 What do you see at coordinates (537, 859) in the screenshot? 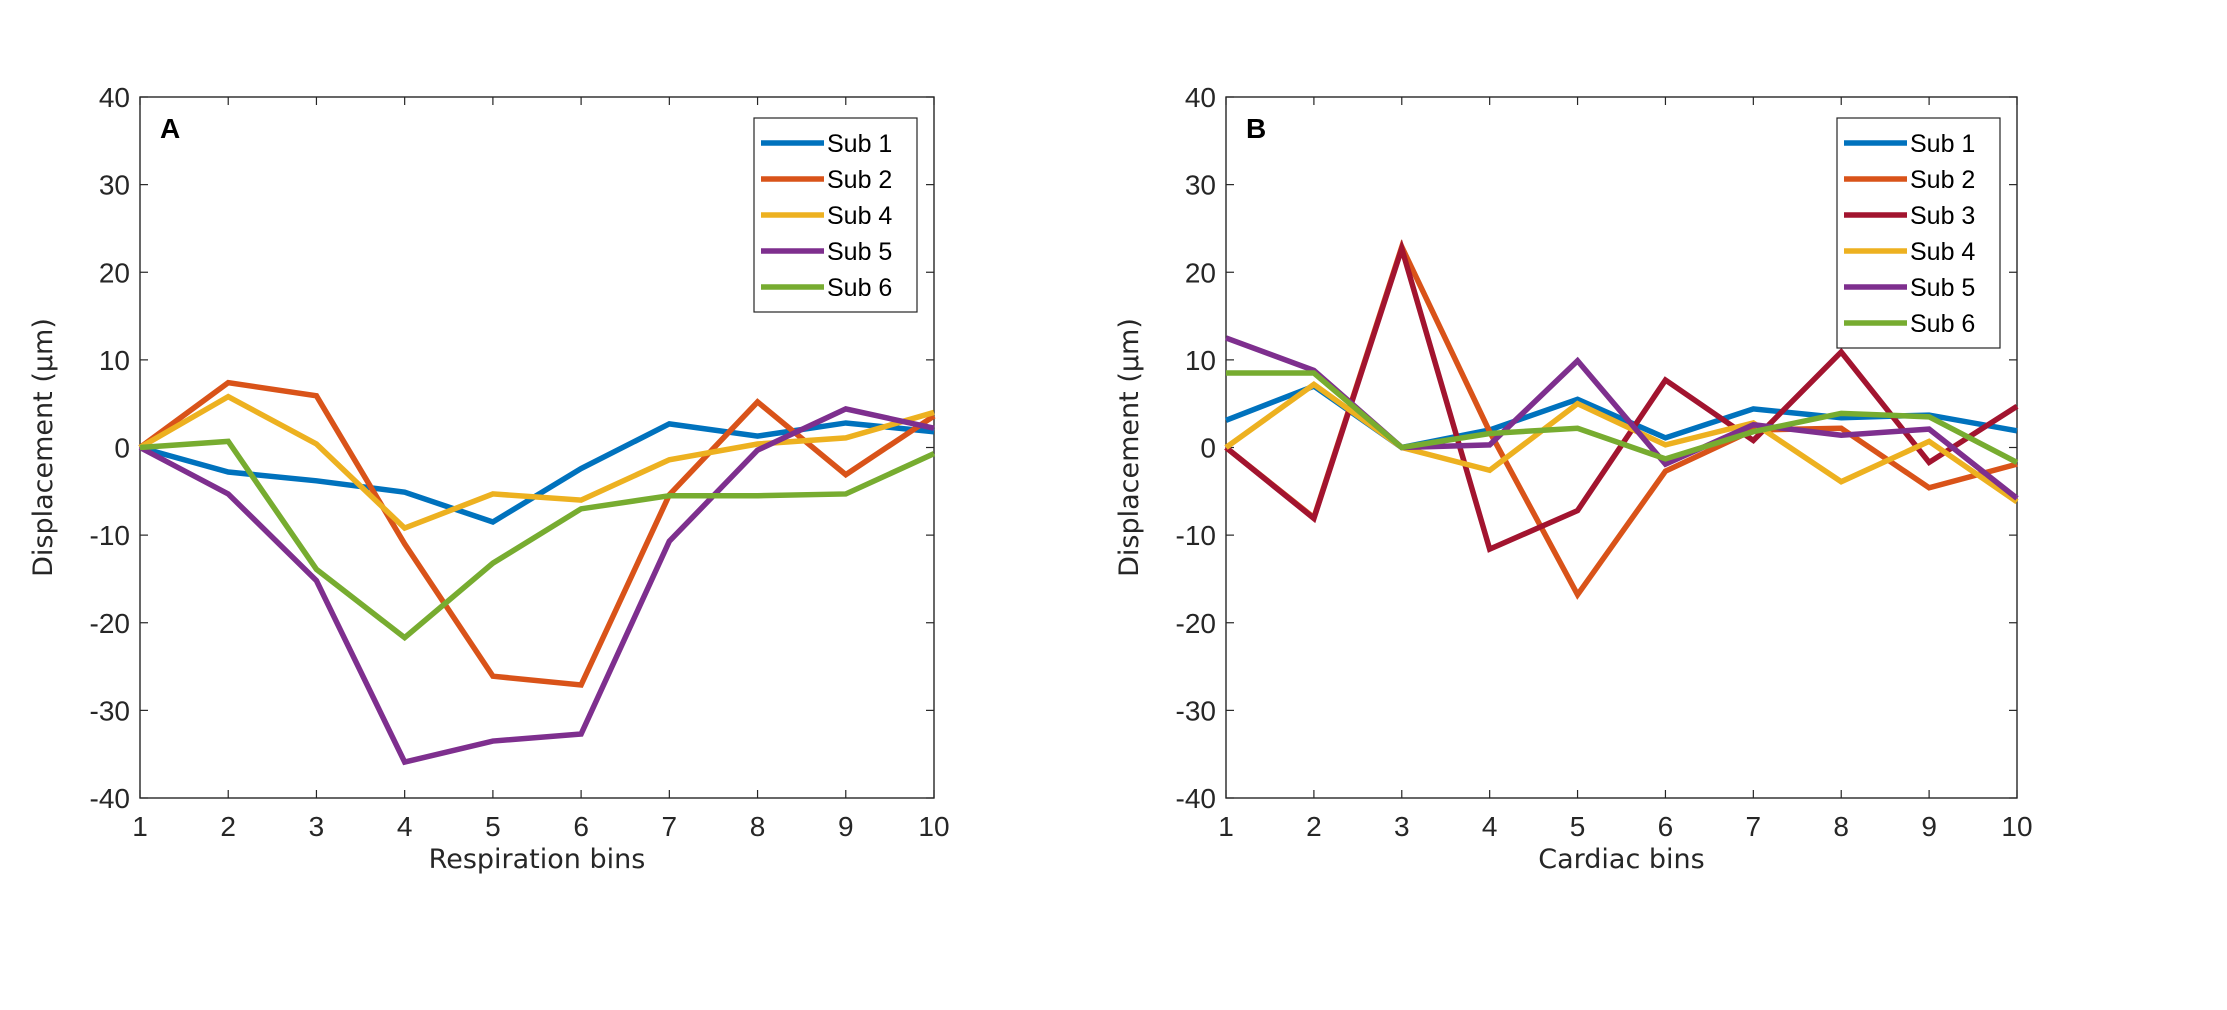
I see `x-axis-label: Respiration bins` at bounding box center [537, 859].